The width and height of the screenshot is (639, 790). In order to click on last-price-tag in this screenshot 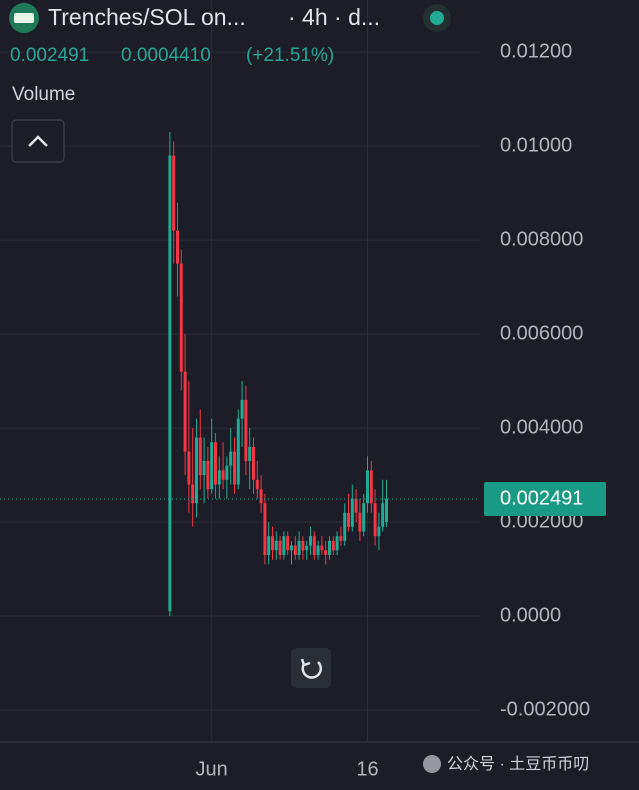, I will do `click(545, 499)`.